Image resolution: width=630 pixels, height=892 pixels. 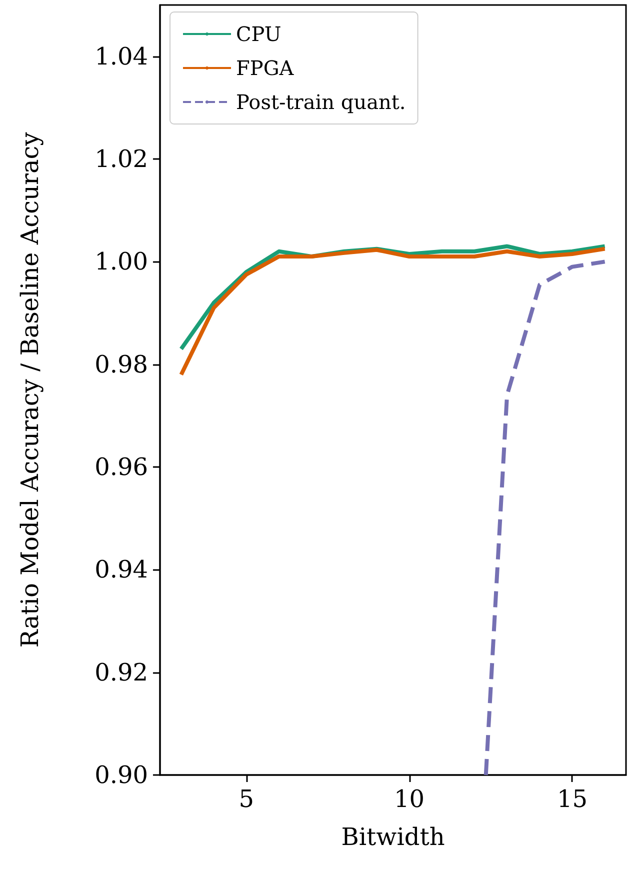 I want to click on y-axis-title: Ratio Model Accuracy / Baseline Accuracy, so click(x=30, y=390).